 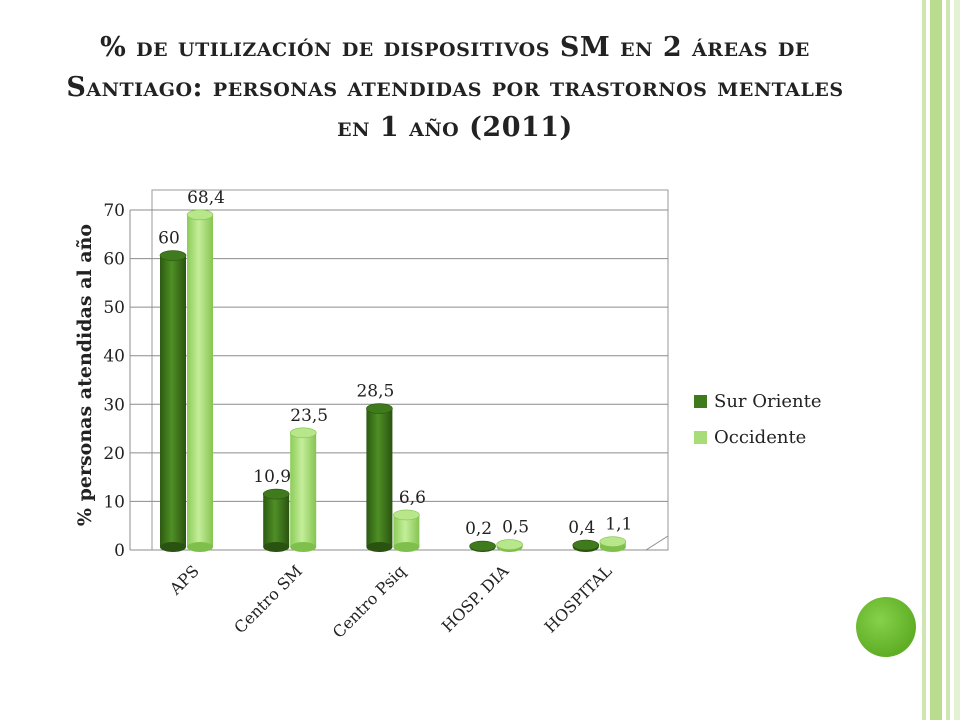 What do you see at coordinates (114, 405) in the screenshot?
I see `y-tick-label: 30` at bounding box center [114, 405].